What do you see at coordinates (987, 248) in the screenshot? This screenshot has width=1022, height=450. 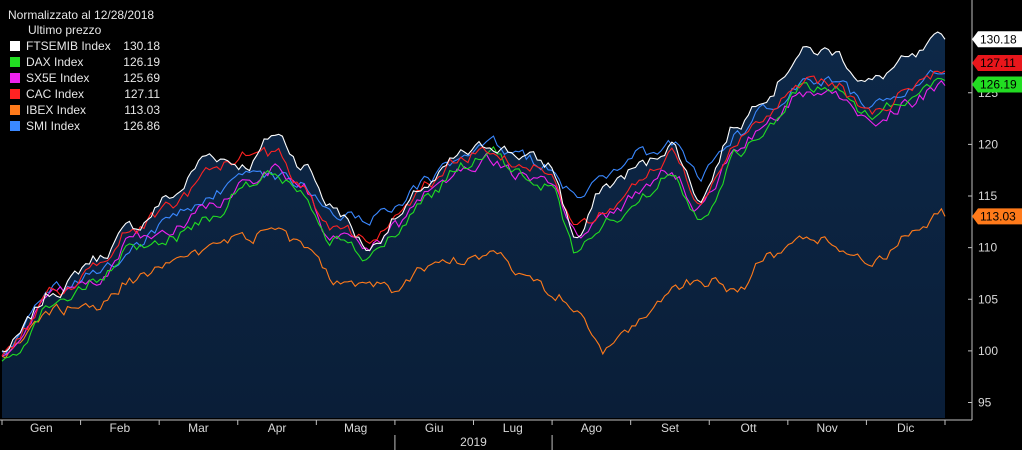 I see `y-tick-label: 110` at bounding box center [987, 248].